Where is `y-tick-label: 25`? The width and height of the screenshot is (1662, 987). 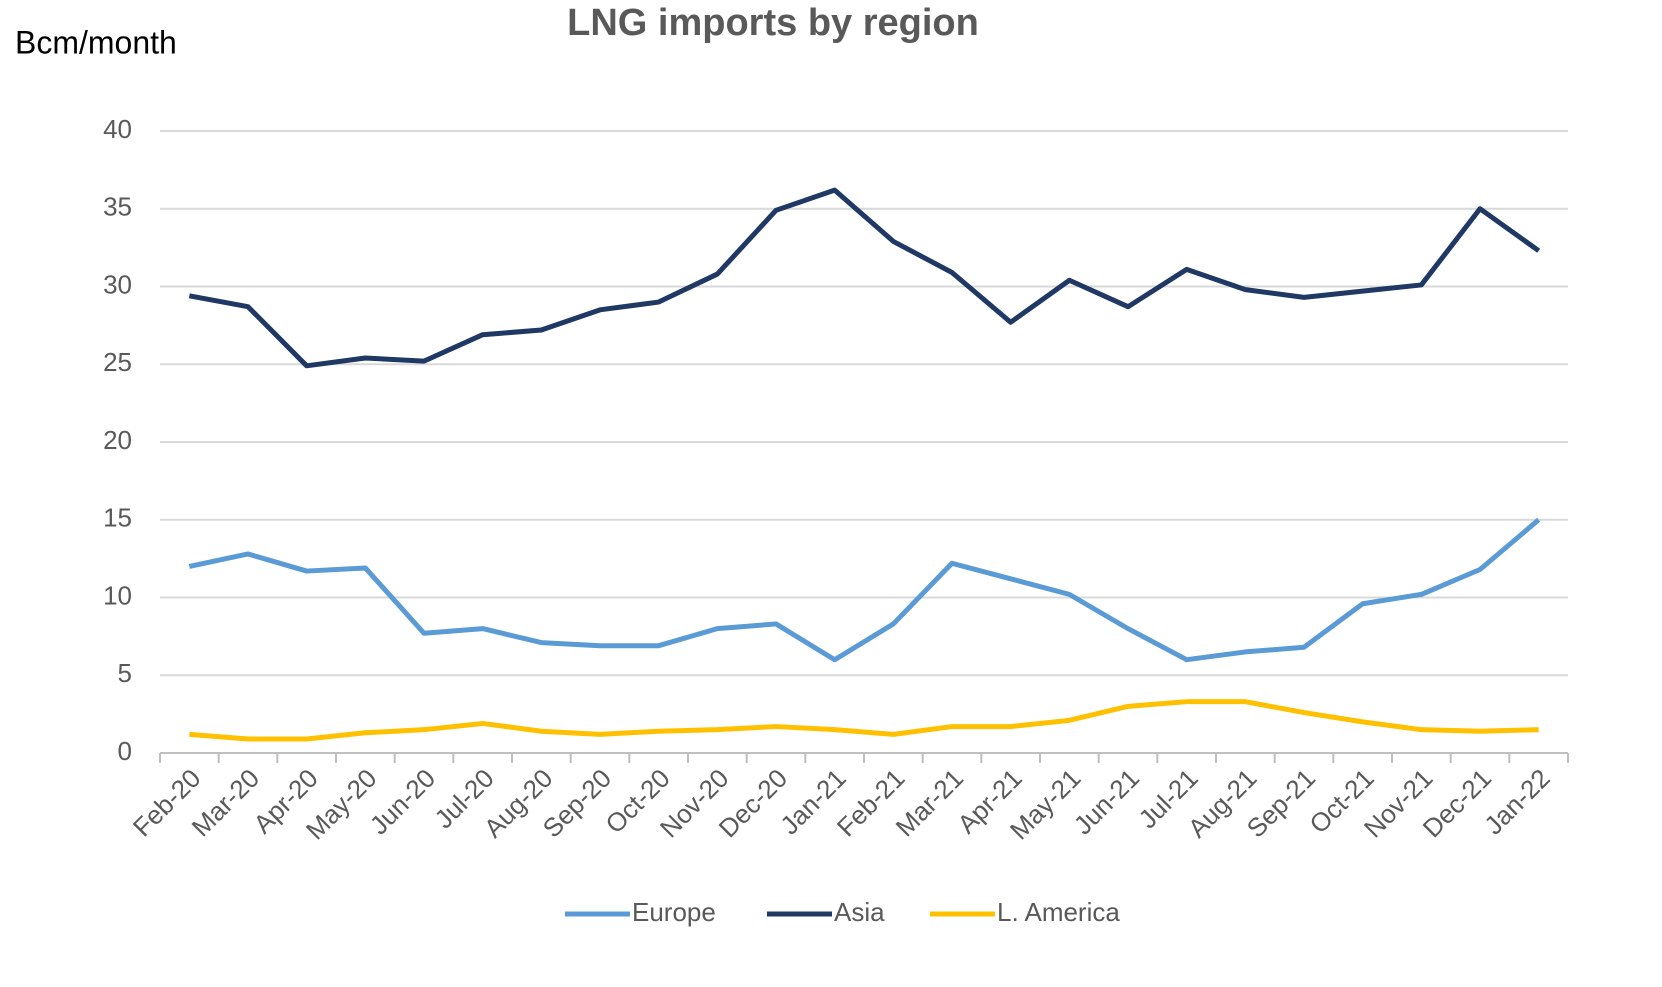 y-tick-label: 25 is located at coordinates (117, 362).